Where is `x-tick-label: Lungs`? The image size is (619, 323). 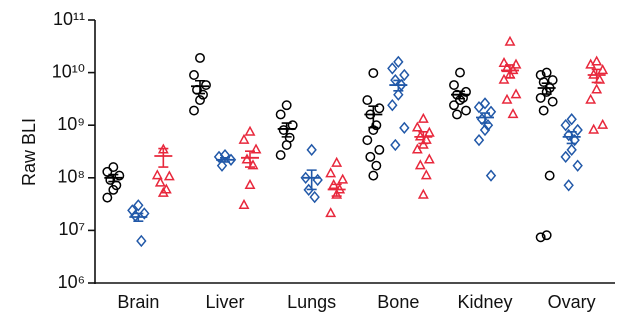
x-tick-label: Lungs is located at coordinates (311, 302).